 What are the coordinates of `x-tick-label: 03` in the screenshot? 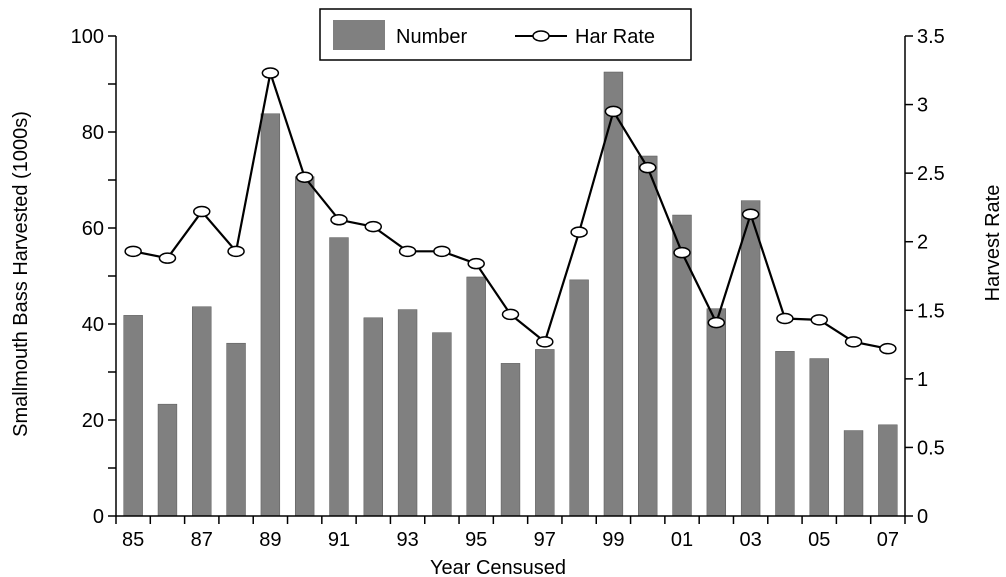 It's located at (751, 540).